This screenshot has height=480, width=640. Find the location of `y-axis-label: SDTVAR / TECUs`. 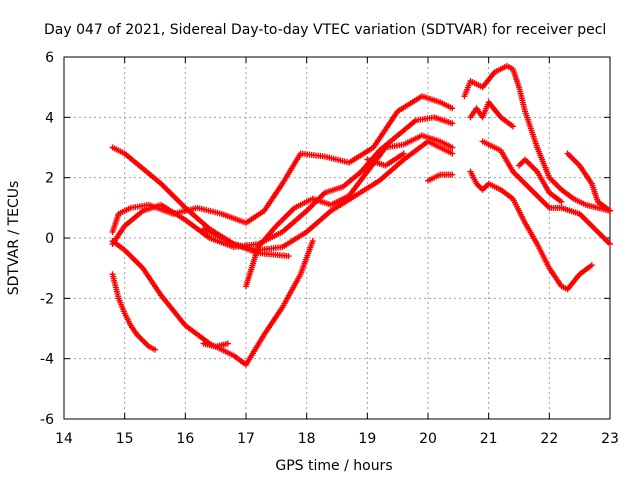

y-axis-label: SDTVAR / TECUs is located at coordinates (14, 238).